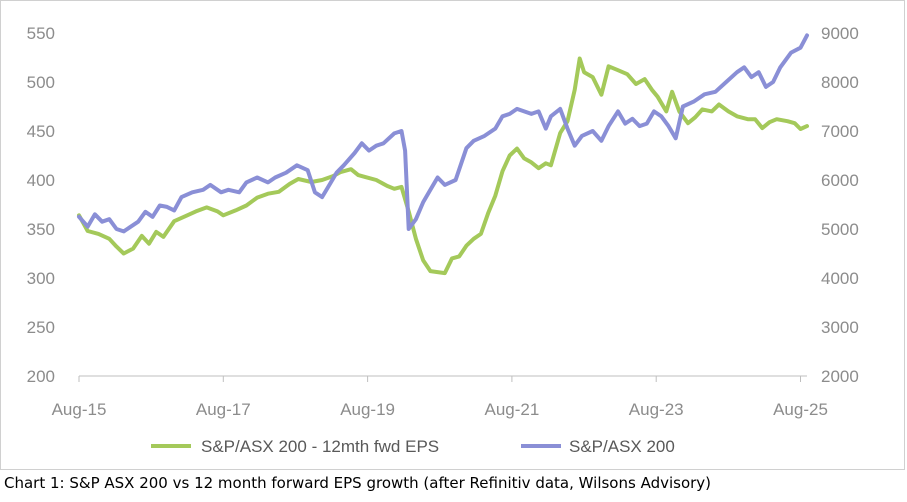 The image size is (907, 502). Describe the element at coordinates (511, 409) in the screenshot. I see `x-tick-label: Aug-21` at that location.